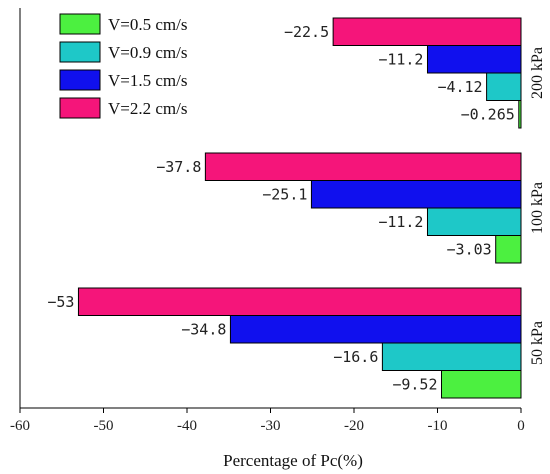  I want to click on x-tick-label: -50, so click(104, 426).